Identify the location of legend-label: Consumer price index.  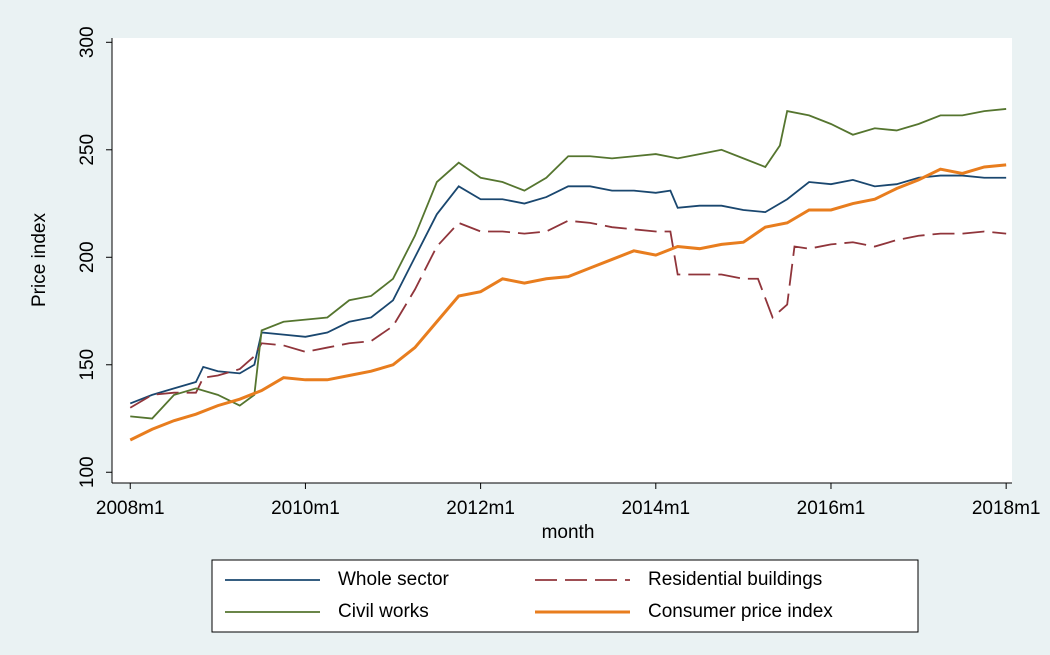
(740, 611).